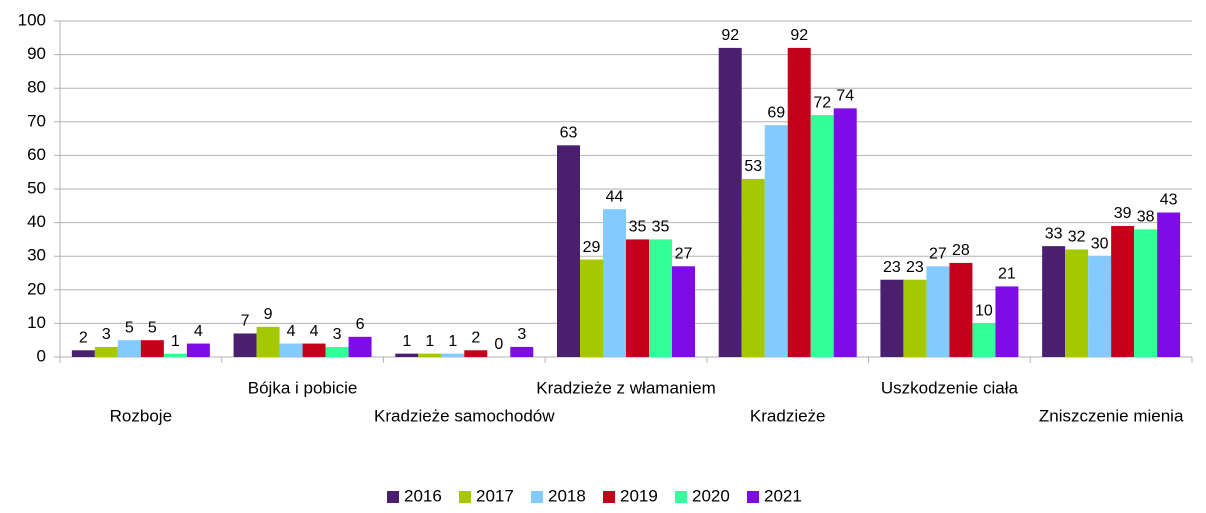 This screenshot has height=513, width=1206. I want to click on x-tick-label: Bójka i pobicie, so click(303, 387).